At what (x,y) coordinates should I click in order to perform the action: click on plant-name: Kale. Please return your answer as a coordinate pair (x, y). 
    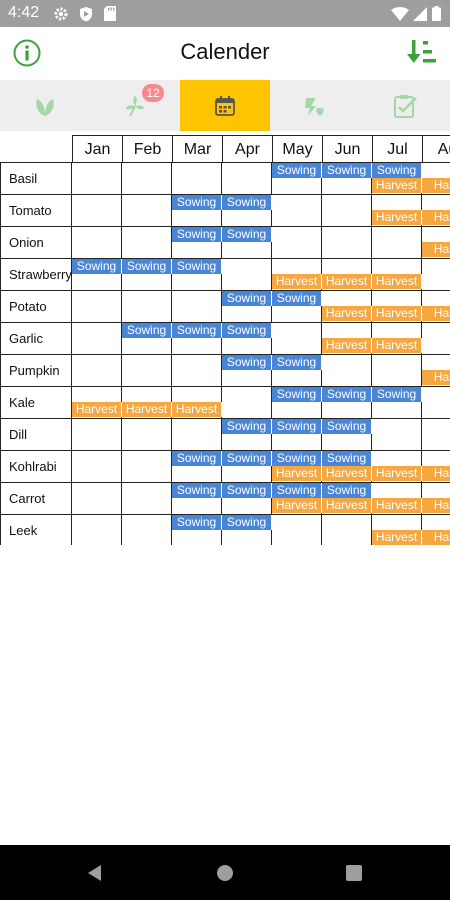
    Looking at the image, I should click on (36, 403).